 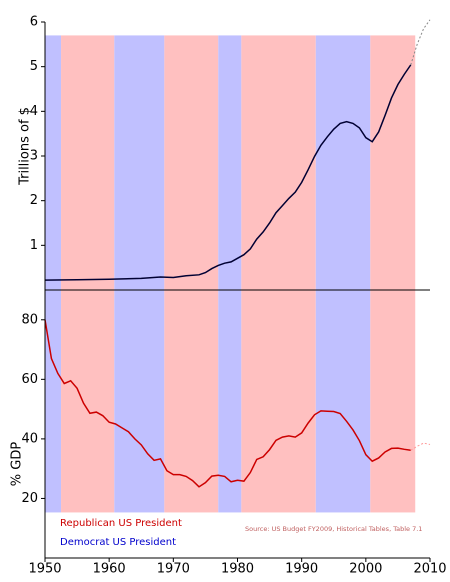 I want to click on y-tick-label: 40, so click(x=29, y=438).